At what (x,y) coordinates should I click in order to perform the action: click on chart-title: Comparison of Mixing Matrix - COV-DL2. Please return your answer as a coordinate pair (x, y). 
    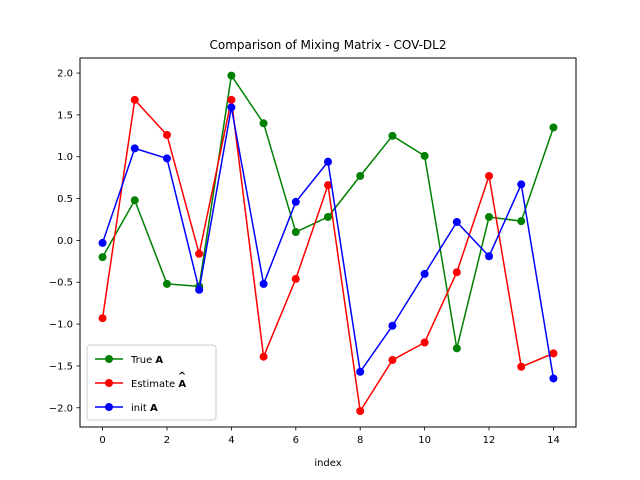
    Looking at the image, I should click on (328, 45).